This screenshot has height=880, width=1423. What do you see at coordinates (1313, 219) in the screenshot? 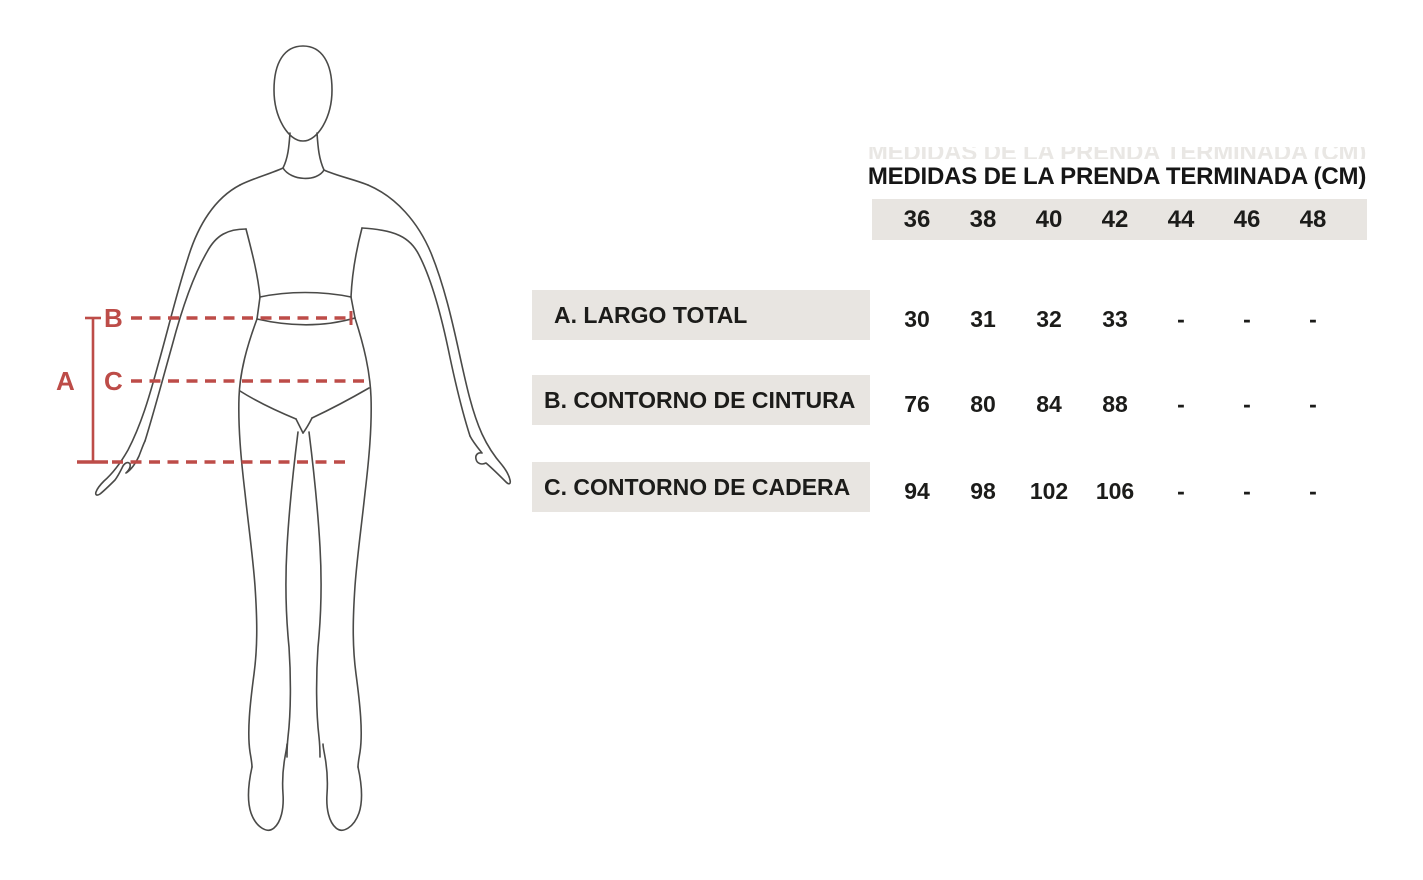
I see `size-header-cell: 48` at bounding box center [1313, 219].